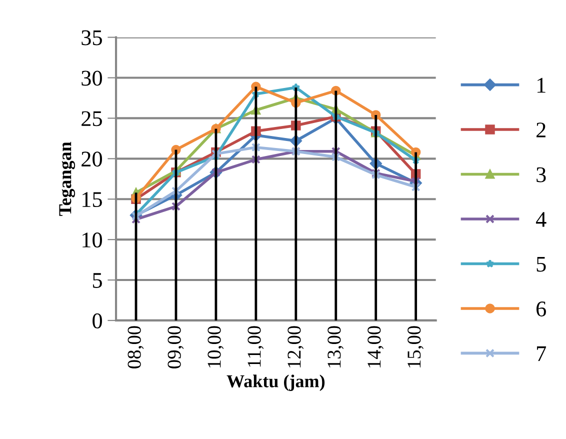 The height and width of the screenshot is (439, 566). What do you see at coordinates (92, 78) in the screenshot?
I see `y-tick-label: 30` at bounding box center [92, 78].